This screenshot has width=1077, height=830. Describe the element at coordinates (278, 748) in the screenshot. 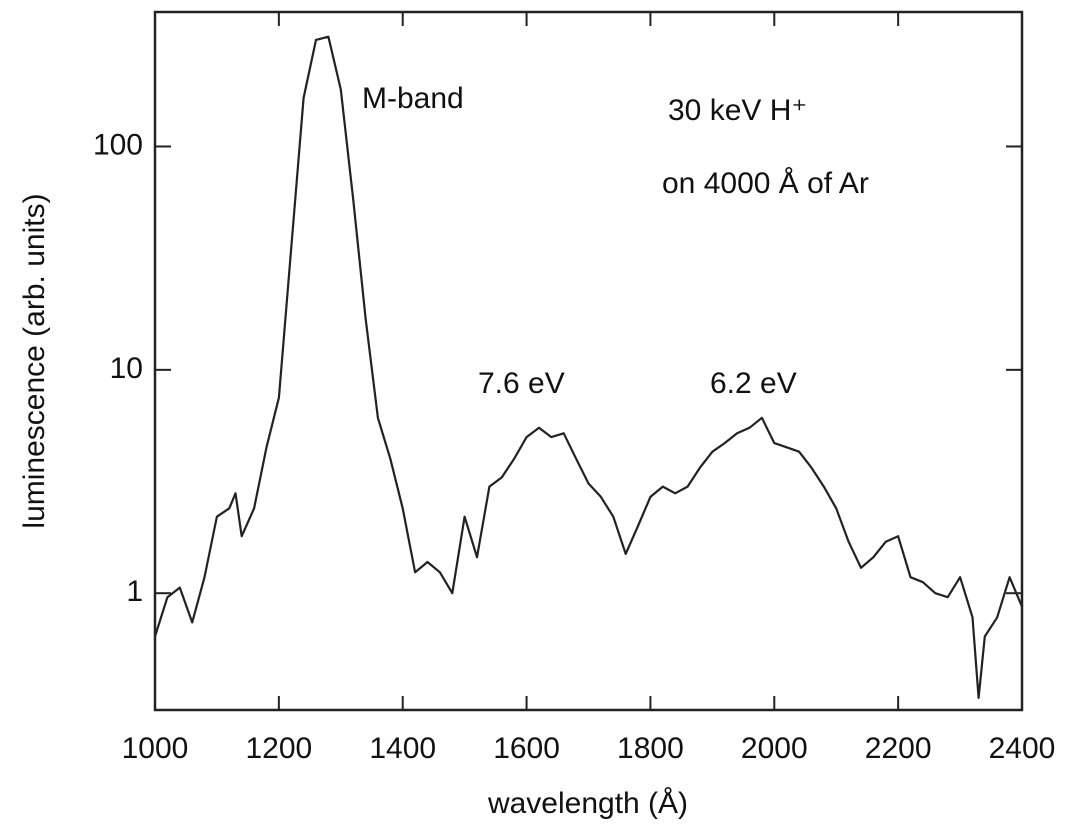

I see `x-tick-label: 1200` at that location.